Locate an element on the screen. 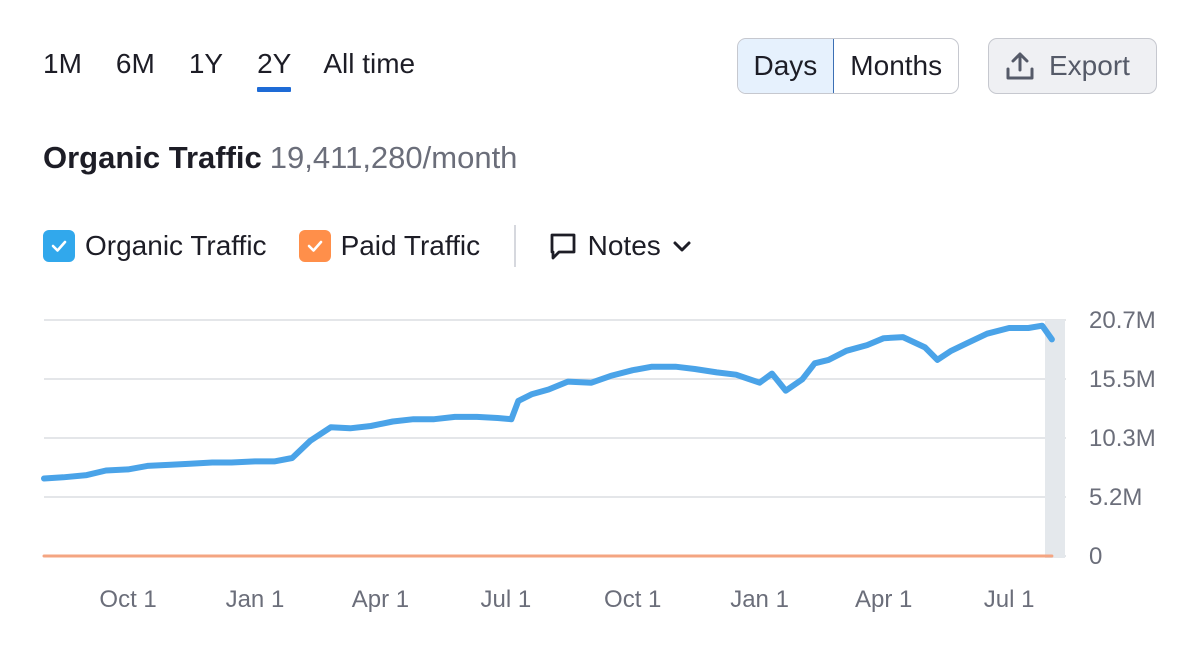 This screenshot has width=1200, height=648. export-label: Export is located at coordinates (1089, 65).